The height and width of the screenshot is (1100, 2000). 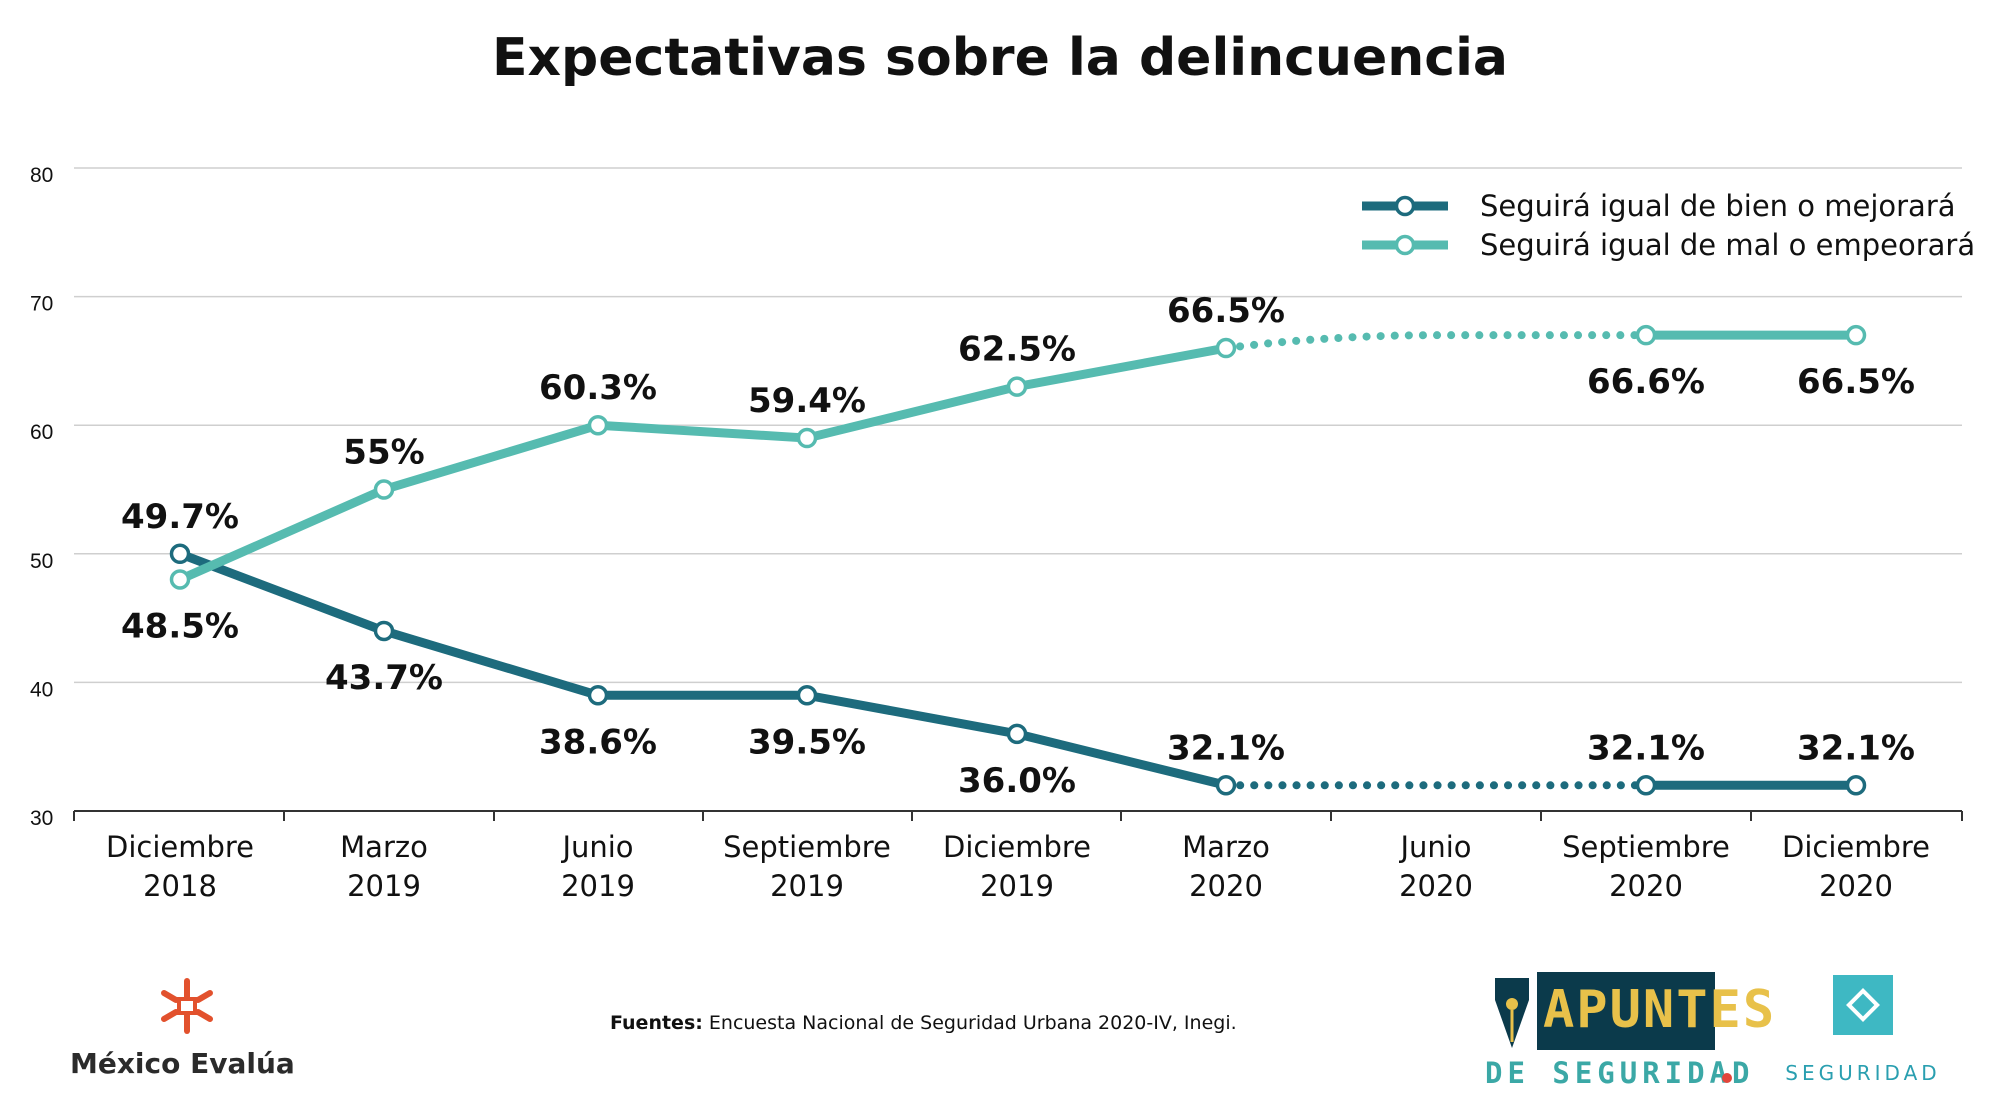 What do you see at coordinates (1017, 866) in the screenshot?
I see `x-tick-label: Diciembre 2019` at bounding box center [1017, 866].